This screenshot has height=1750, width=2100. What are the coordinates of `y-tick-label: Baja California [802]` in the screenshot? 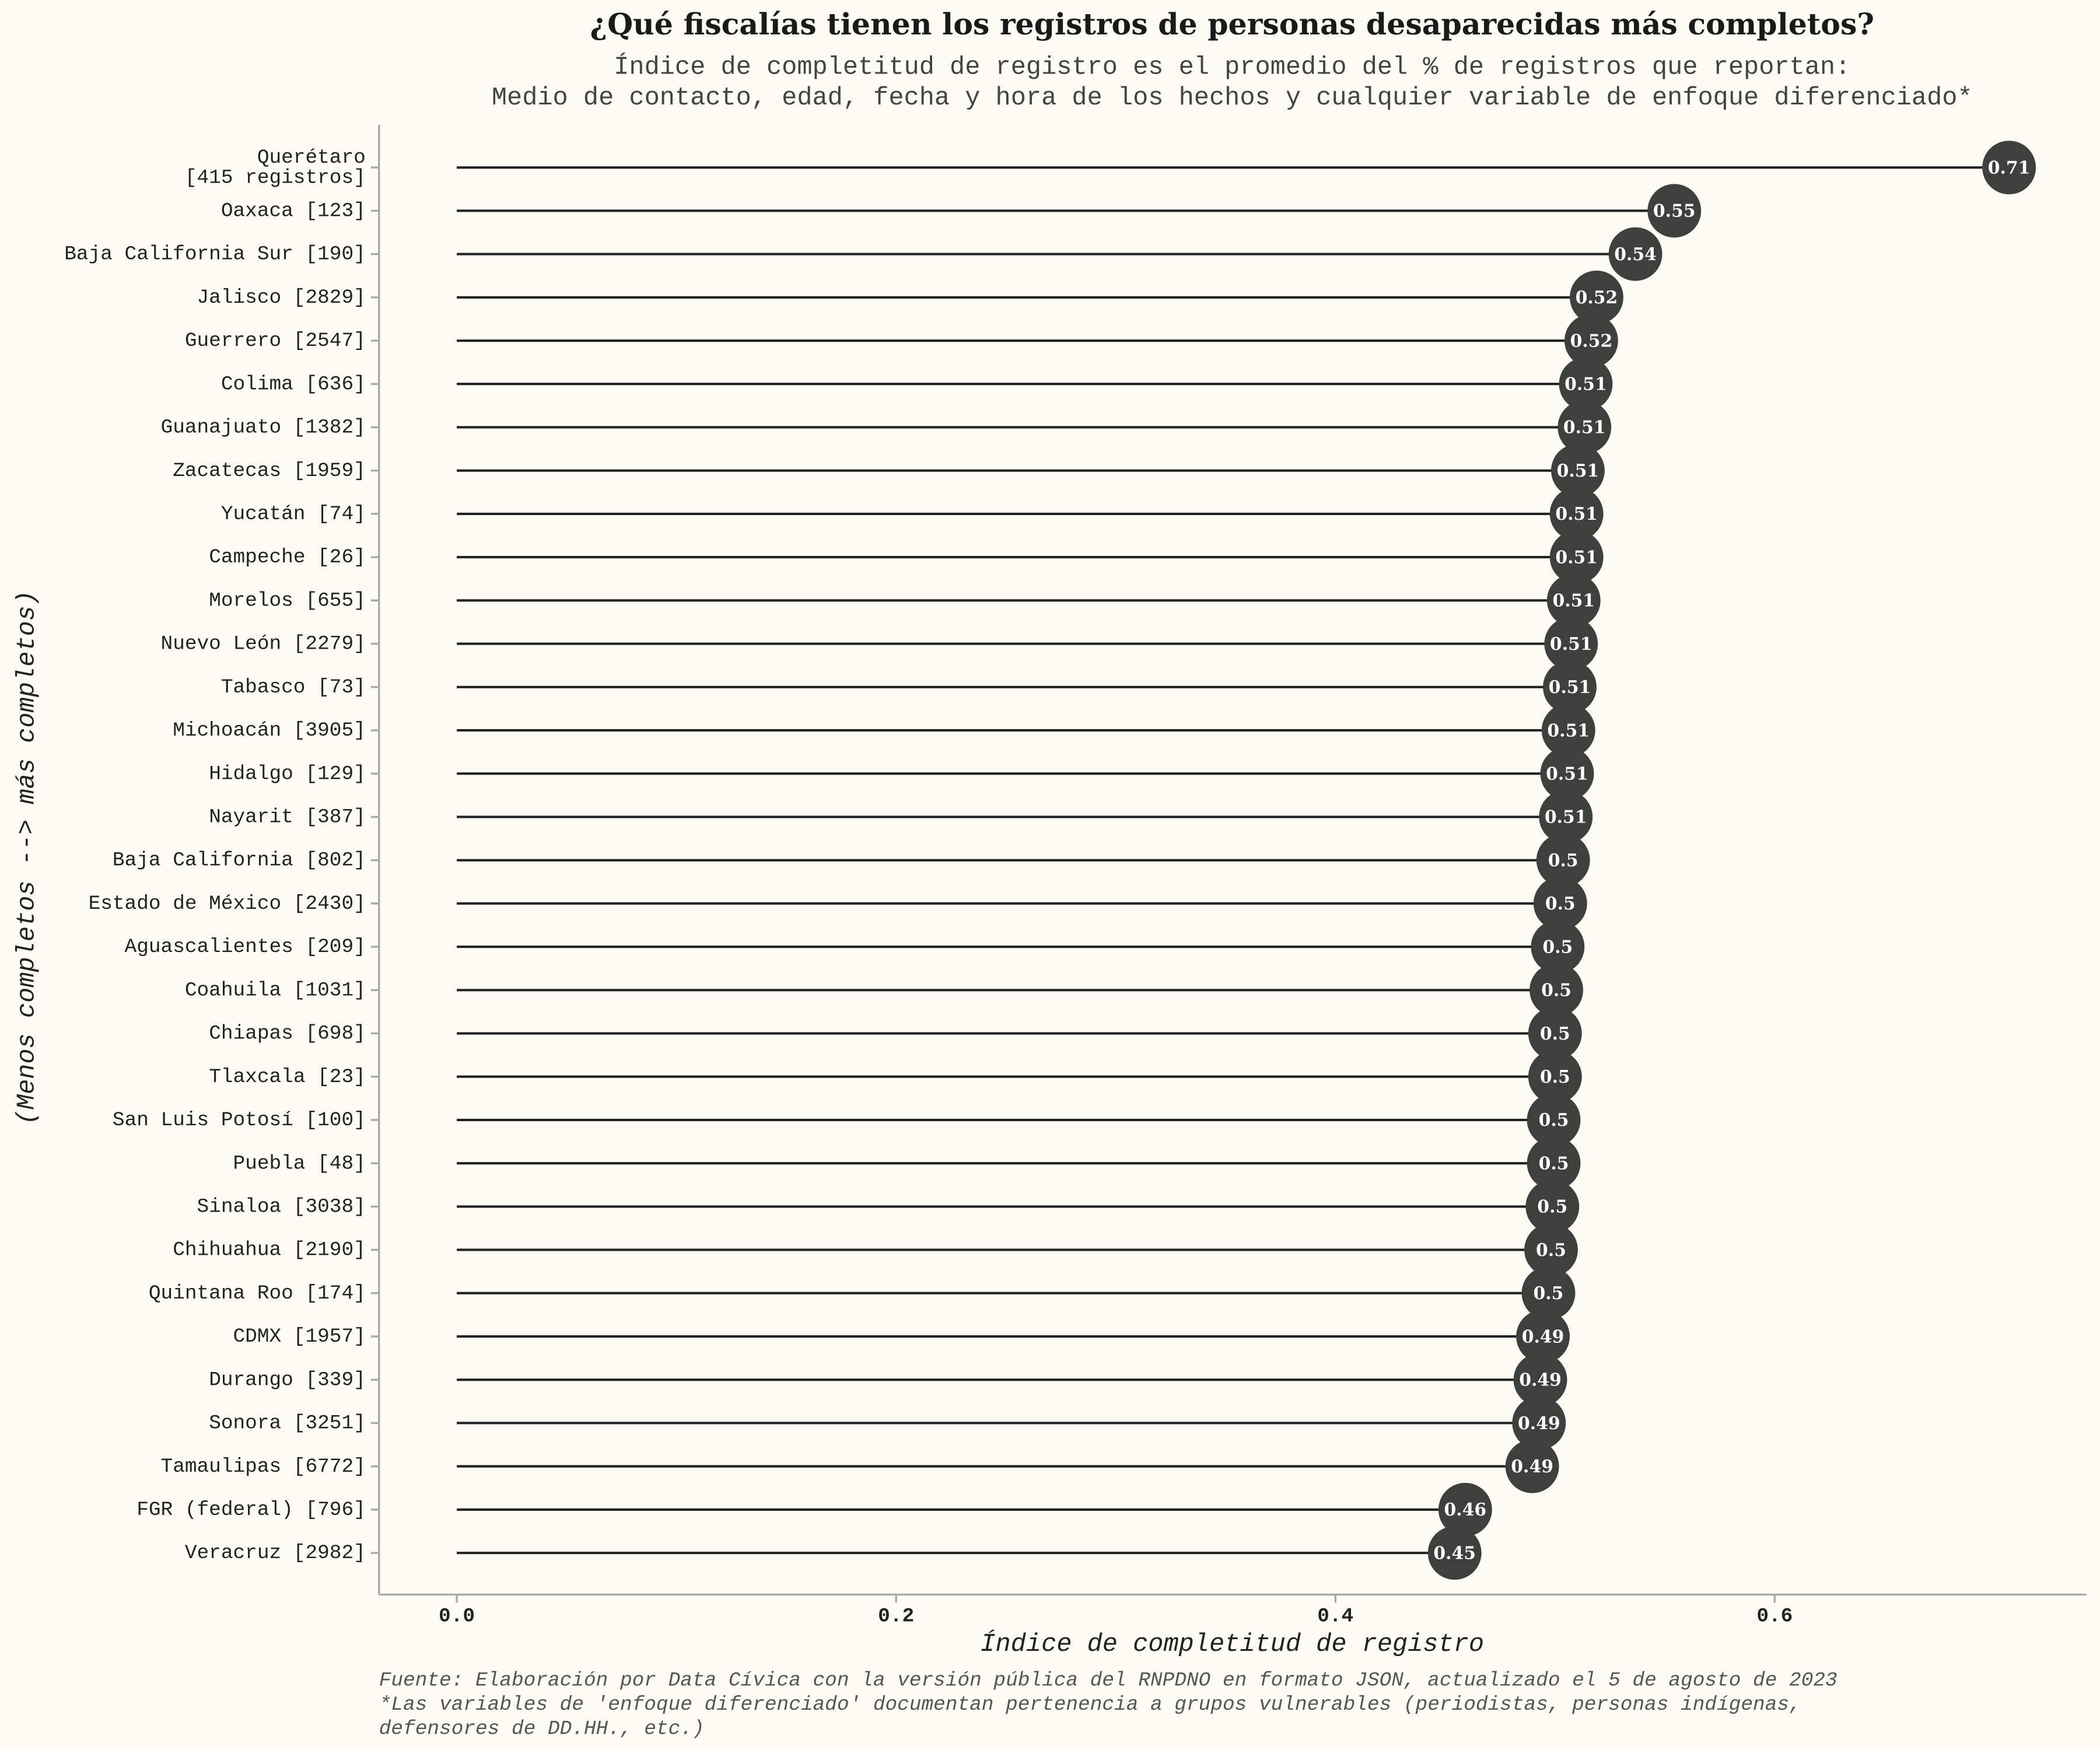 It's located at (239, 860).